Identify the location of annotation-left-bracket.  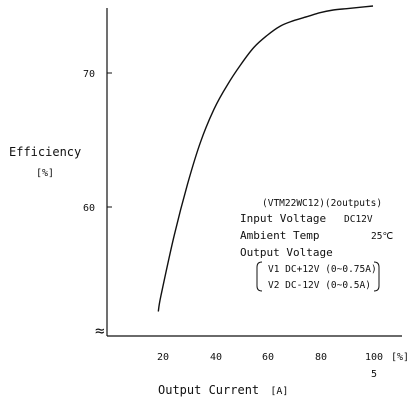
(259, 276).